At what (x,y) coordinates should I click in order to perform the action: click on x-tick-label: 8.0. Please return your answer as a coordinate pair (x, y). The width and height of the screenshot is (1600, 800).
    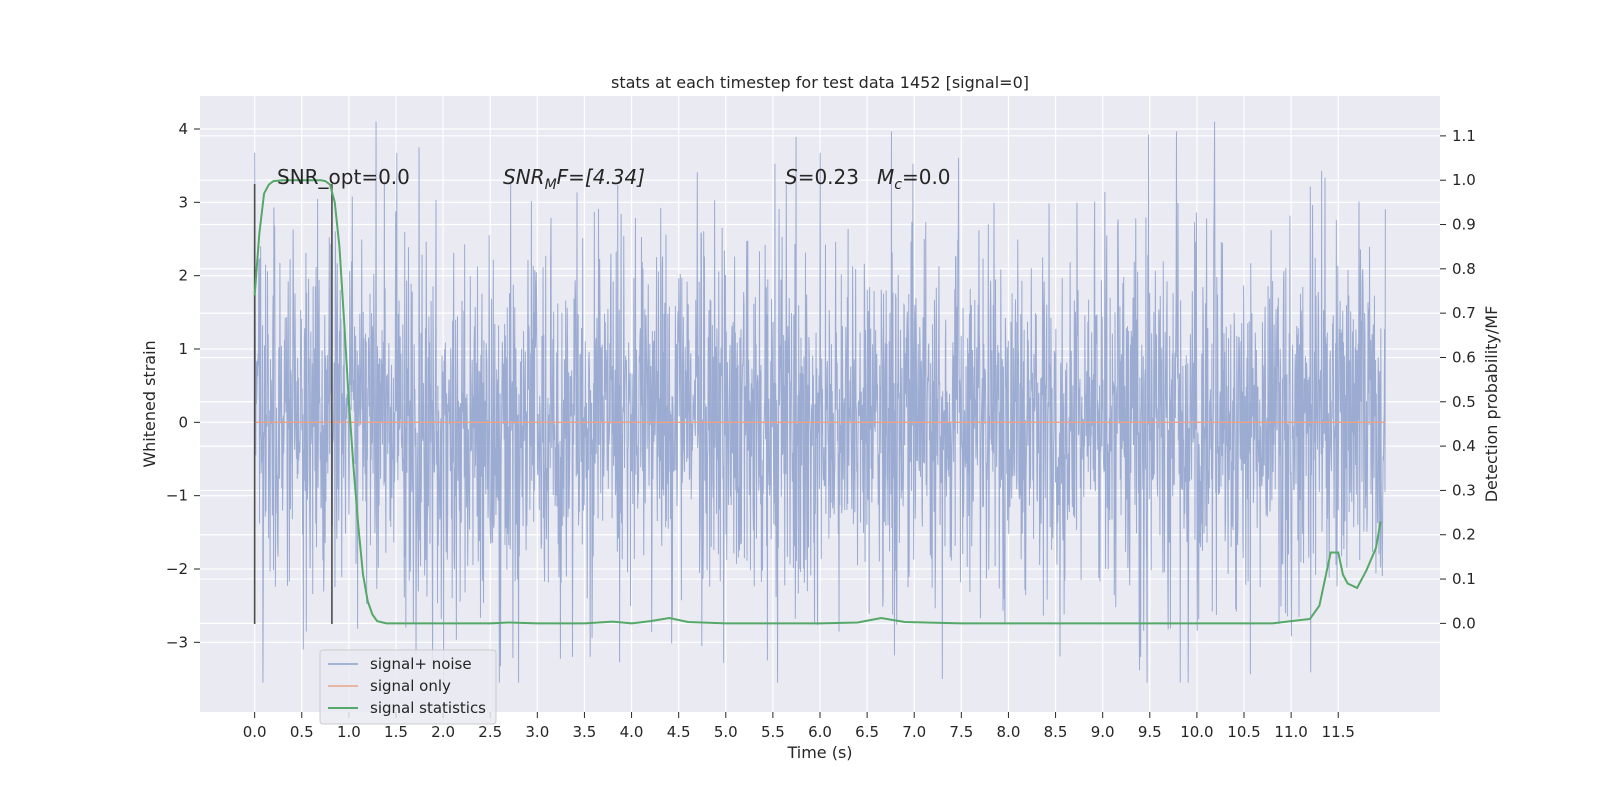
    Looking at the image, I should click on (1009, 732).